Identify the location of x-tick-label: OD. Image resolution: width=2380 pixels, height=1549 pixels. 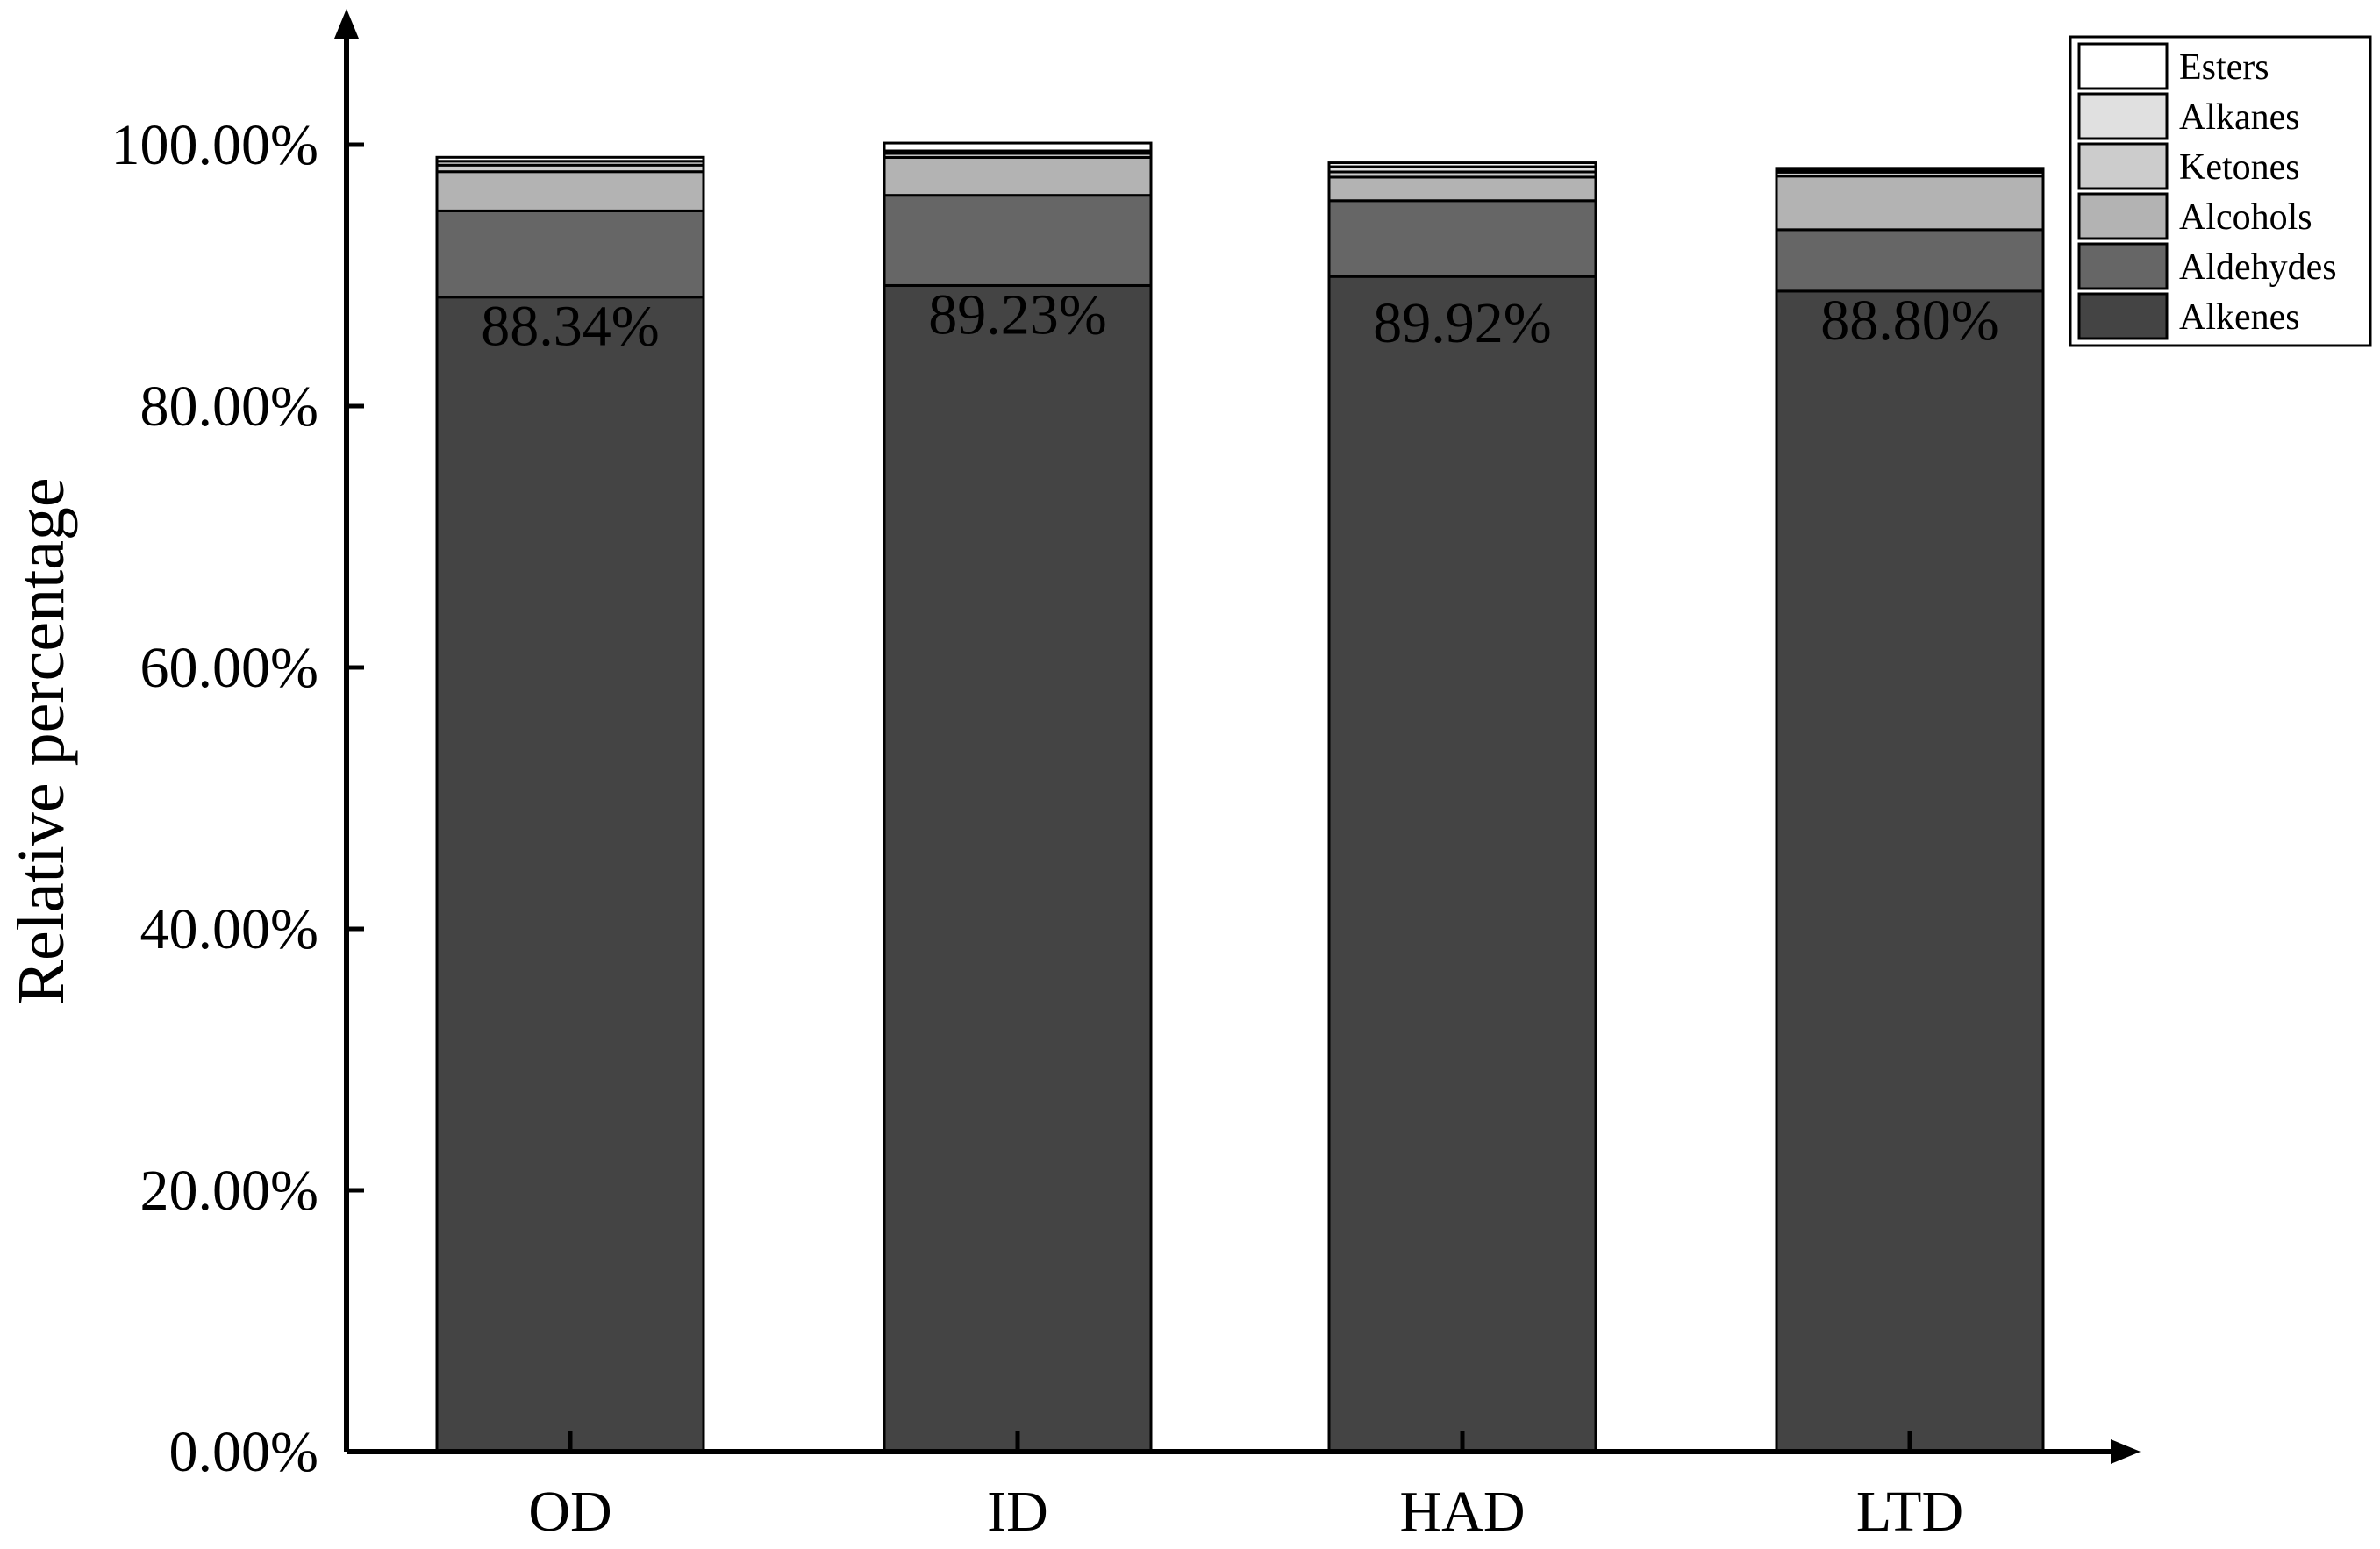
(569, 1512).